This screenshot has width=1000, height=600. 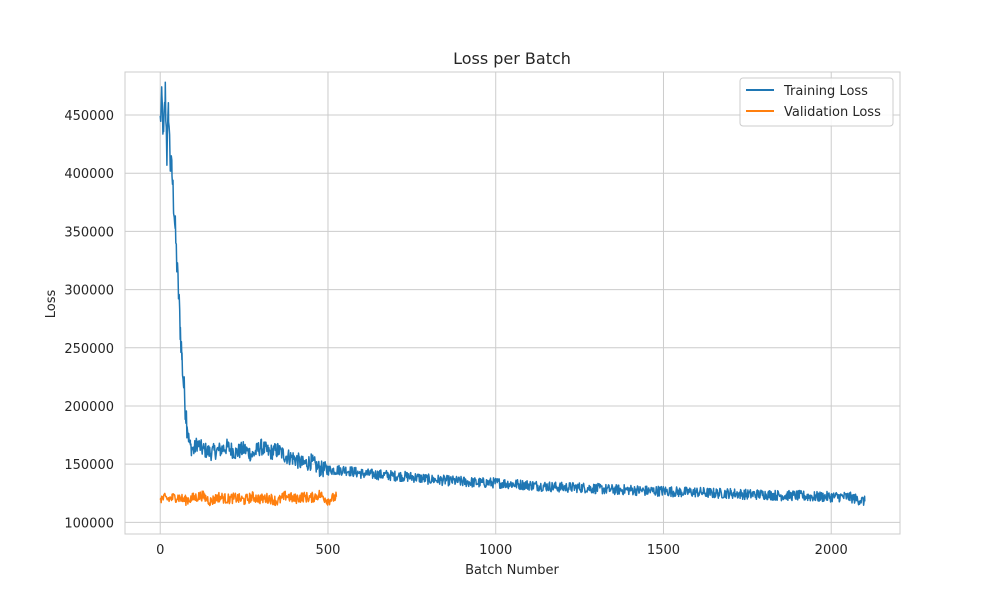 I want to click on y-tick-label: 250000, so click(x=89, y=349).